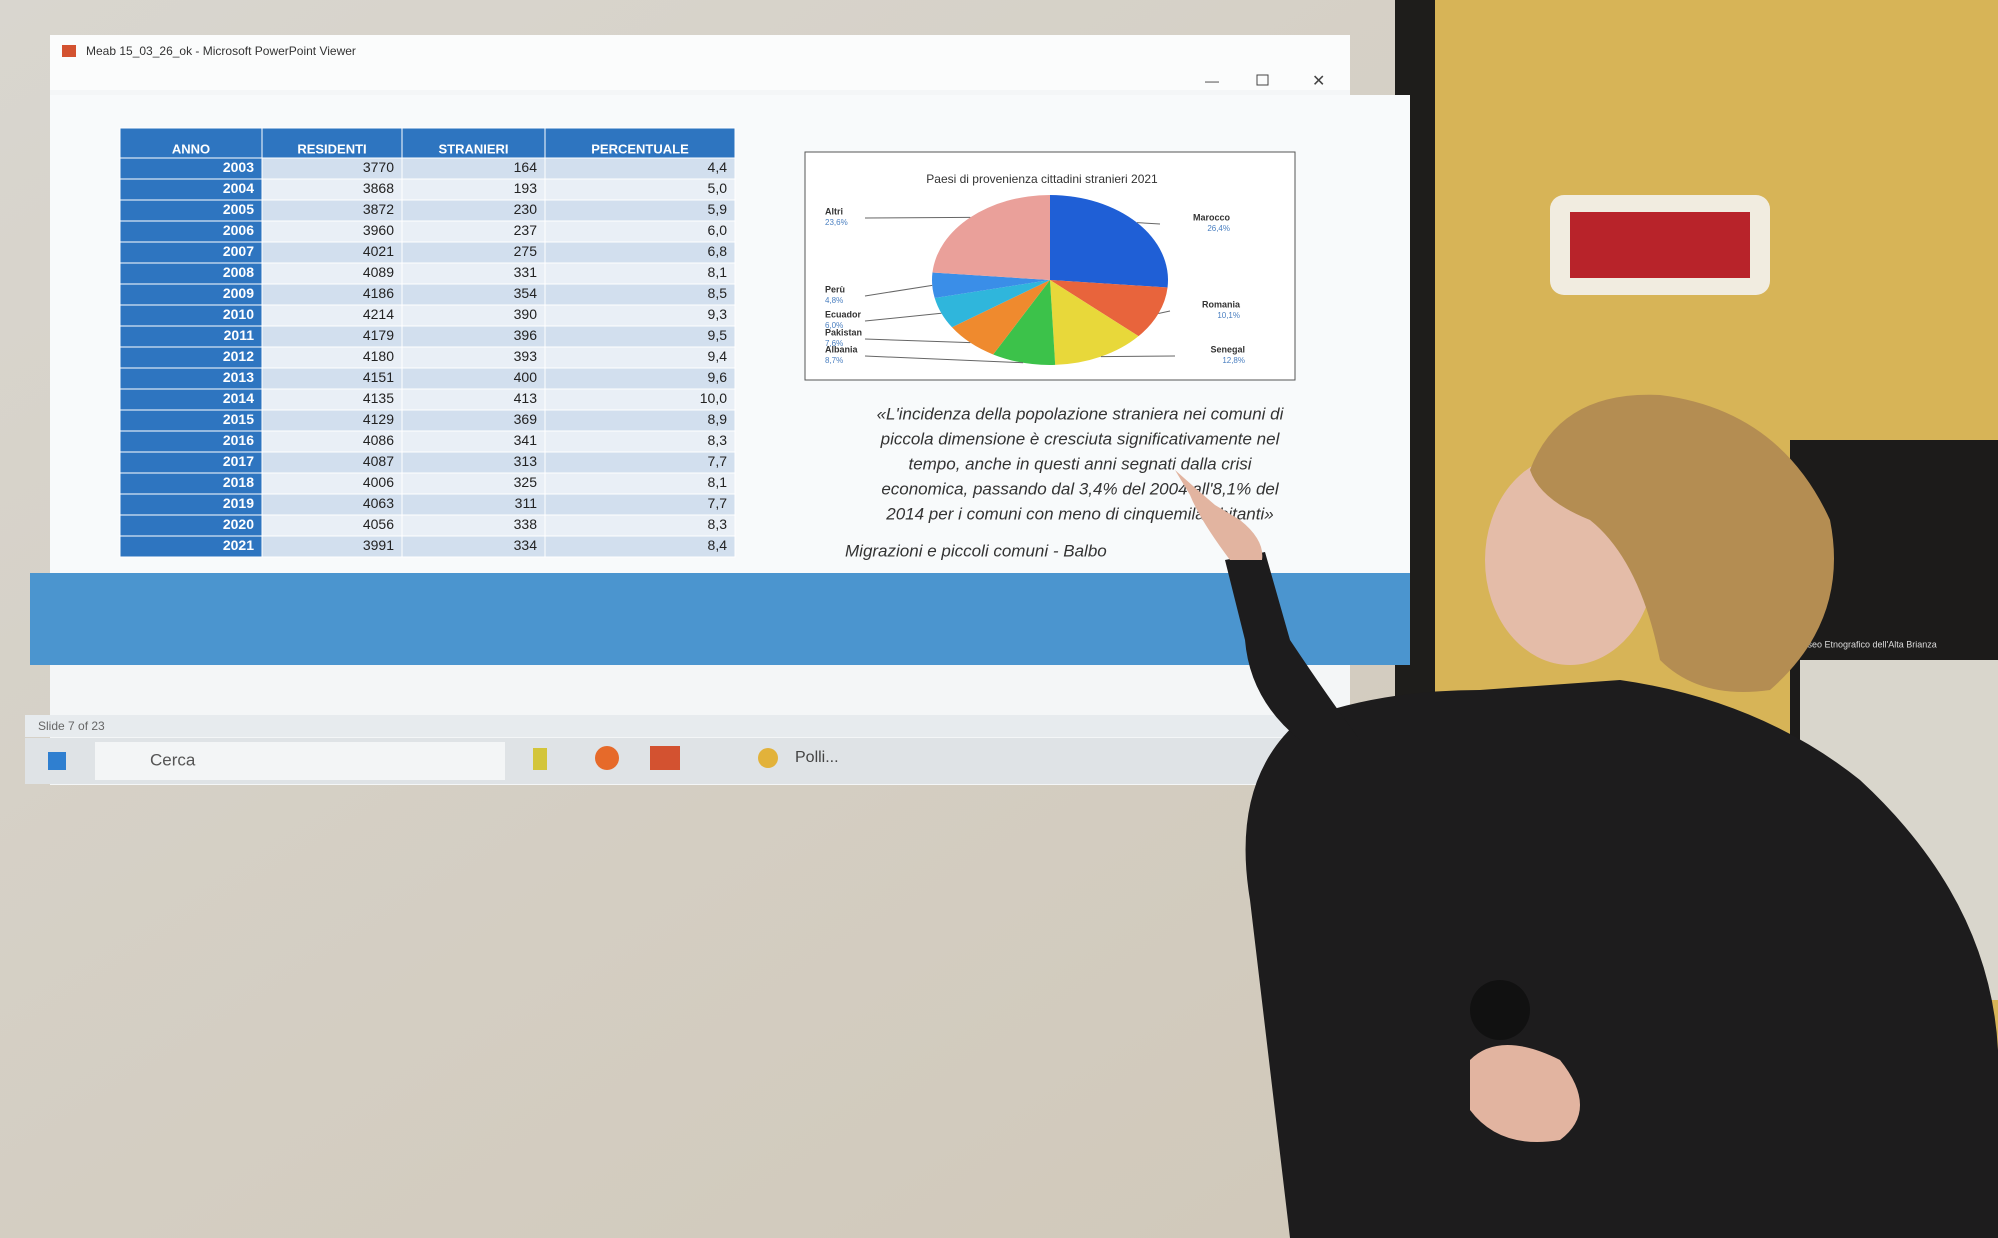 The image size is (1998, 1238). I want to click on cell-text: 325, so click(526, 482).